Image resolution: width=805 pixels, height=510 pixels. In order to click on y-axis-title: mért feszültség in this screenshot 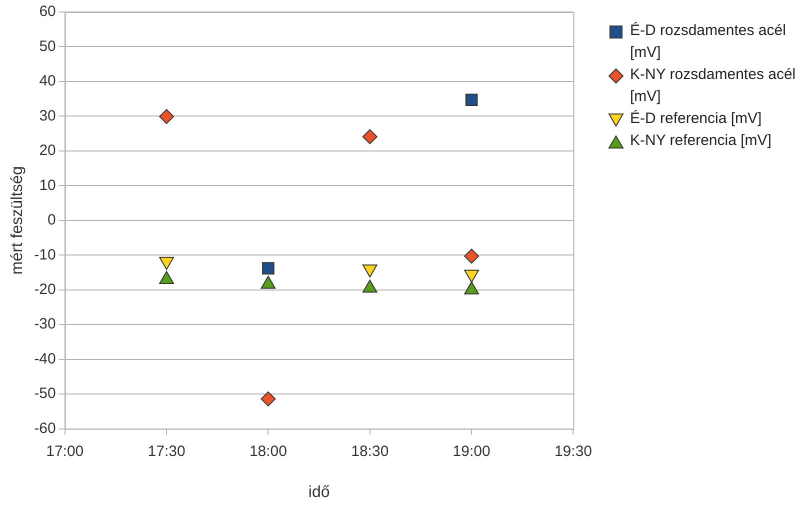, I will do `click(17, 220)`.